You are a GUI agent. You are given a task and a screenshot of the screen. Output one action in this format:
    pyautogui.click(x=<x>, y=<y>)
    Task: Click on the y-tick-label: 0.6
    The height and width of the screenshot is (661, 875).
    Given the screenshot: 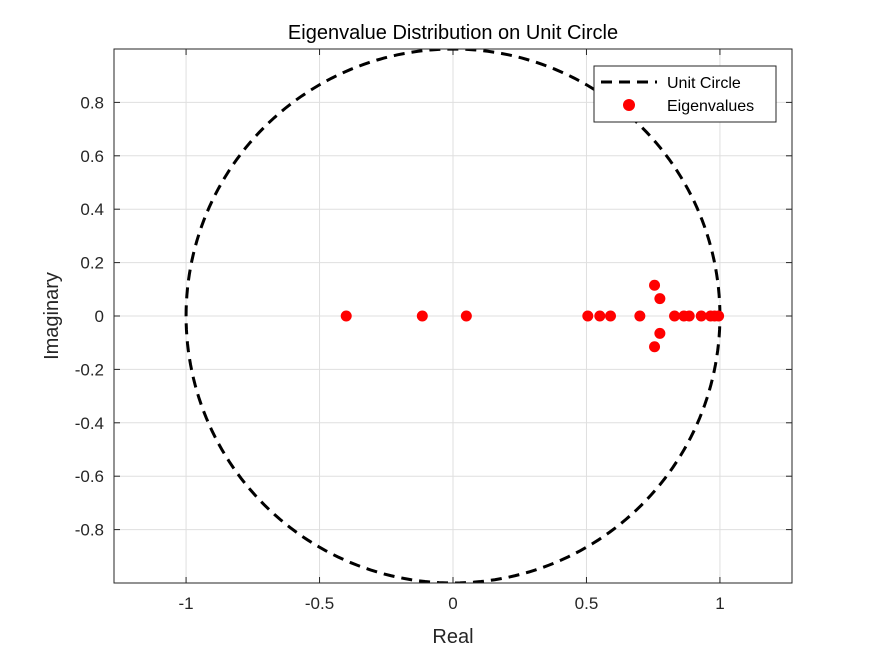 What is the action you would take?
    pyautogui.click(x=92, y=156)
    